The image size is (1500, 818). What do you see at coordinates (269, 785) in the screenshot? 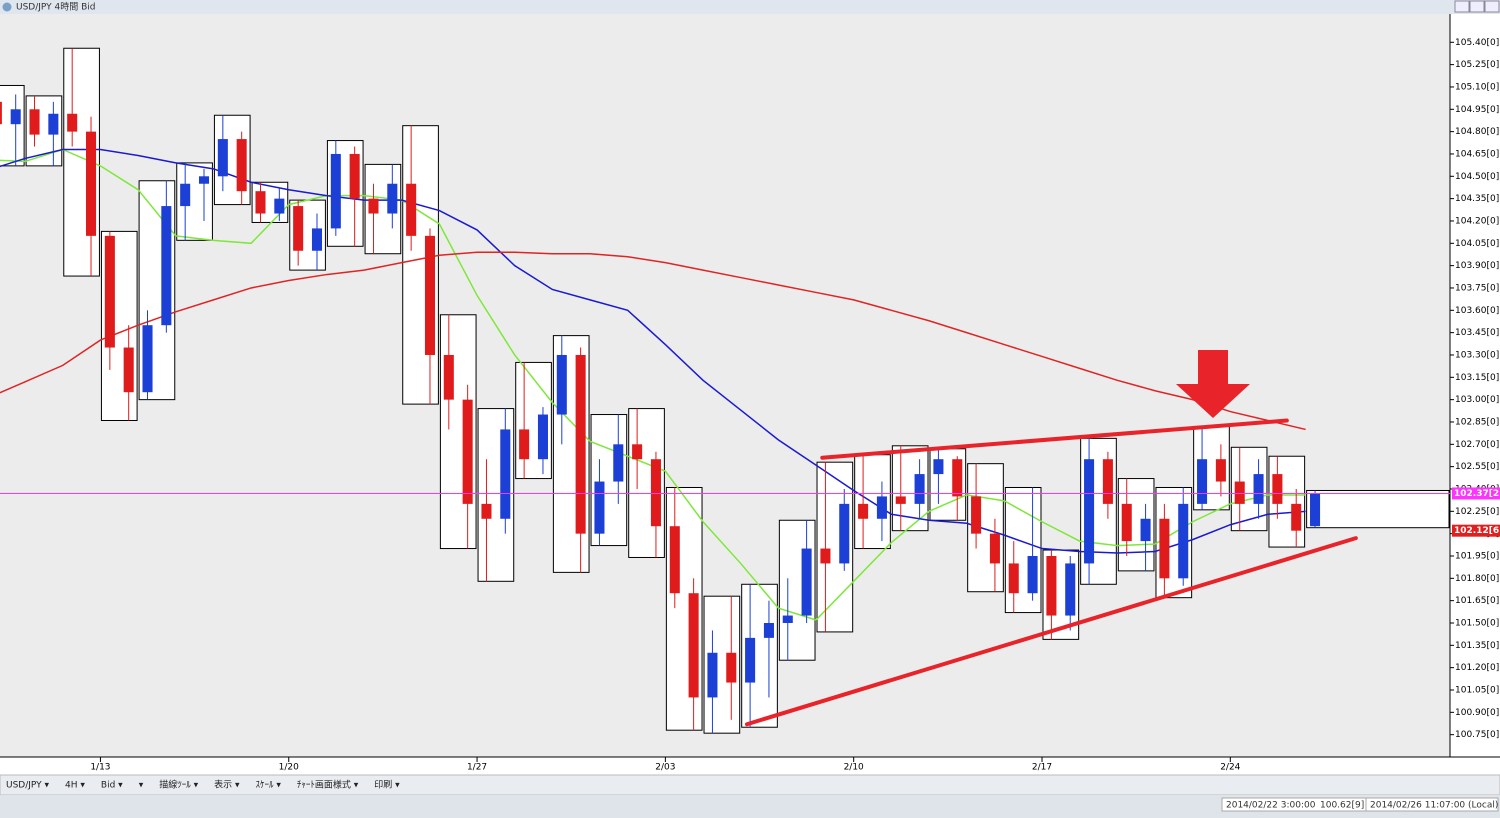
I see `toolbar-item: ｽｹｰﾙ ▾` at bounding box center [269, 785].